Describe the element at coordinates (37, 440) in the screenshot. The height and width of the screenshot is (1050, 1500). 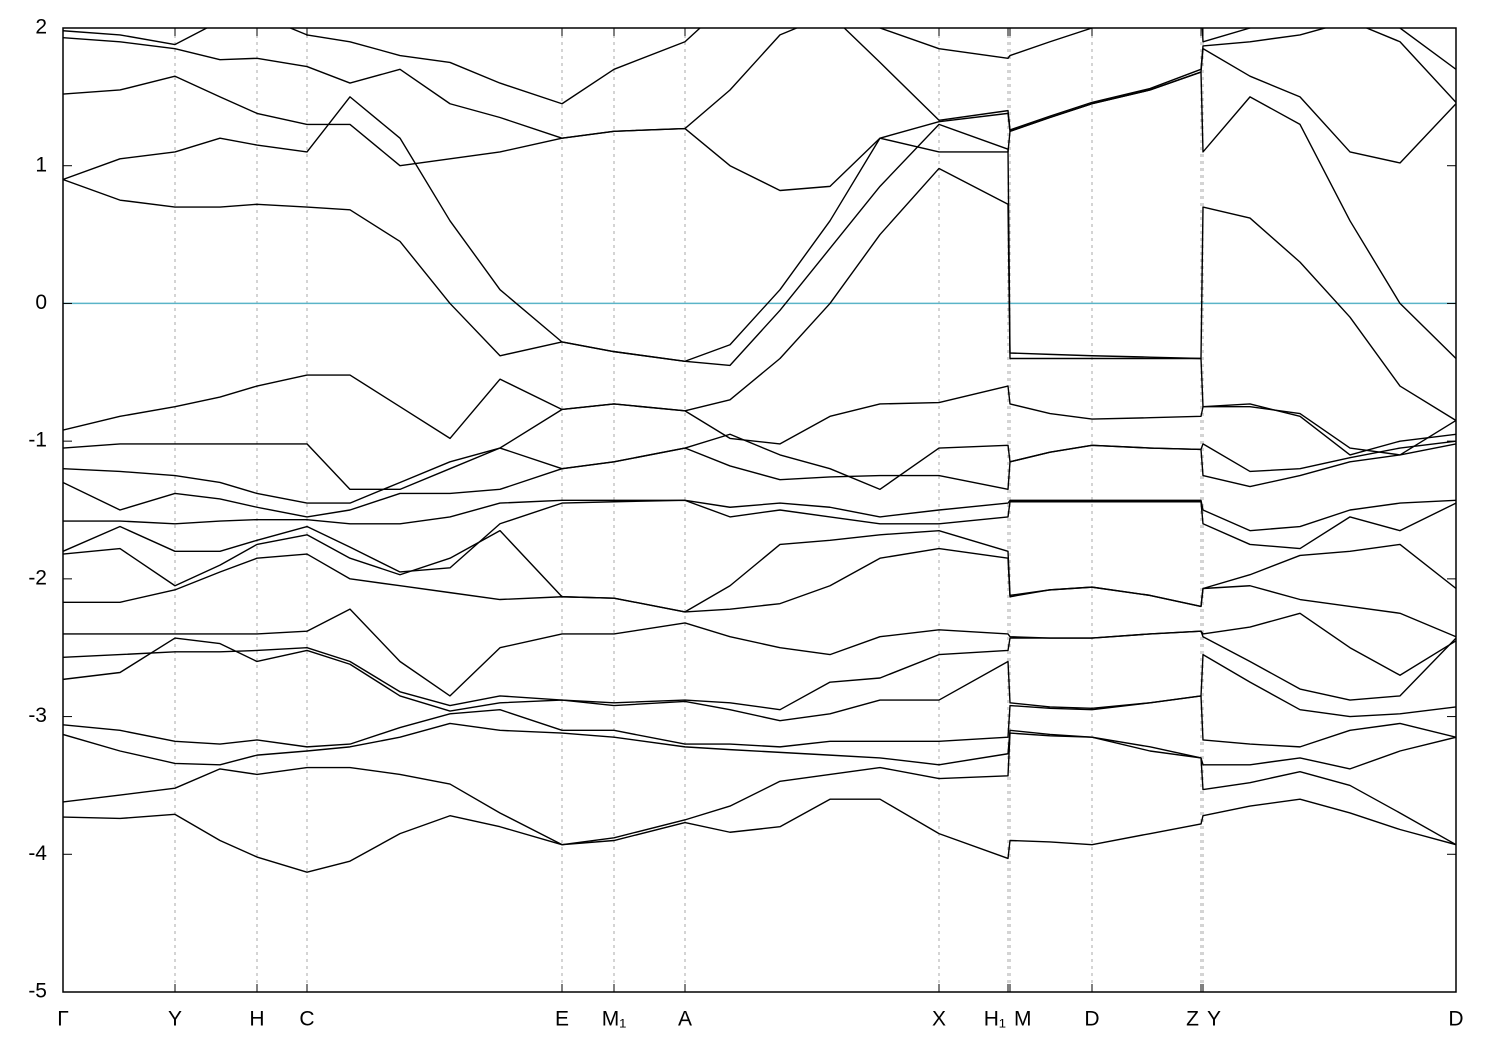
I see `y-tick-label: -1` at that location.